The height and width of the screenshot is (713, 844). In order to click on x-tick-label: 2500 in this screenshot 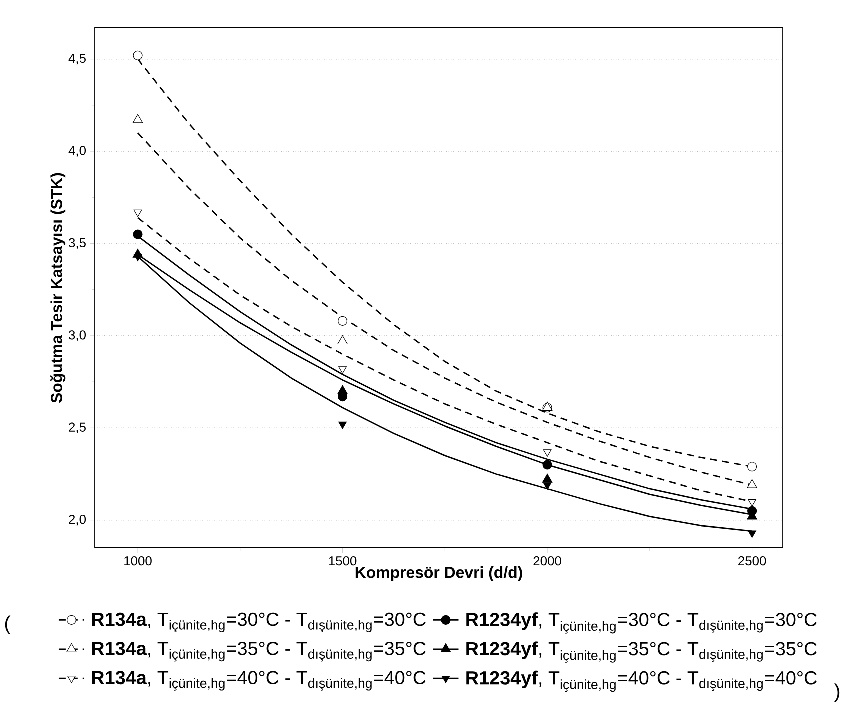, I will do `click(752, 561)`.